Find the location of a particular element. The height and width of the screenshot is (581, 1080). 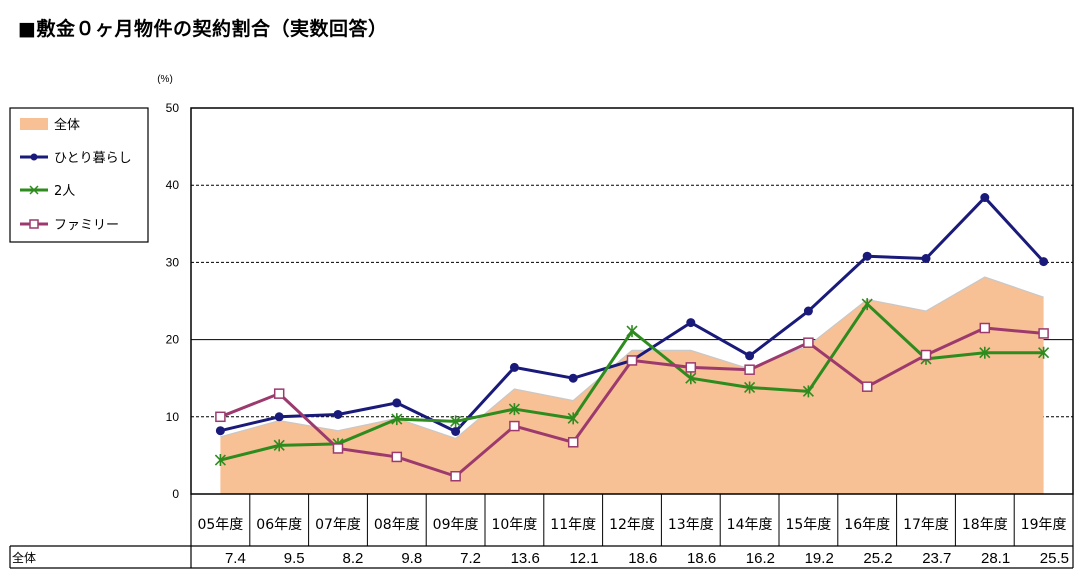

legend-label-futari: 2人 is located at coordinates (64, 191).